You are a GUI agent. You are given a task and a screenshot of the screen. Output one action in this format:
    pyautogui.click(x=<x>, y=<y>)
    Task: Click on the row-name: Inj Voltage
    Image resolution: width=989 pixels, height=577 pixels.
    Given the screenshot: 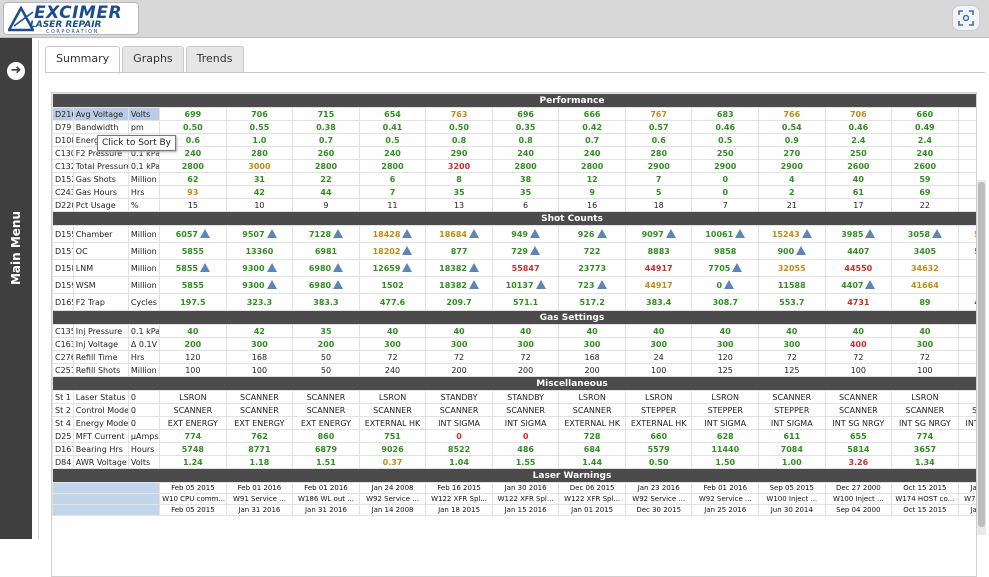 What is the action you would take?
    pyautogui.click(x=100, y=344)
    